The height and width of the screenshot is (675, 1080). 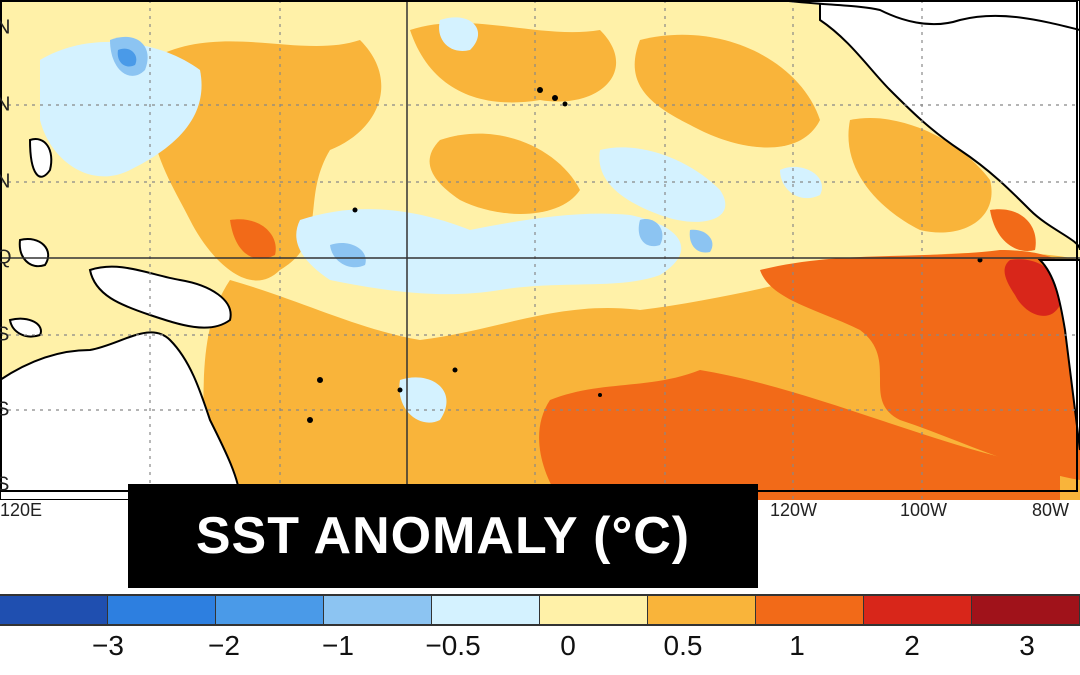 What do you see at coordinates (224, 645) in the screenshot?
I see `colorbar-tick: −2` at bounding box center [224, 645].